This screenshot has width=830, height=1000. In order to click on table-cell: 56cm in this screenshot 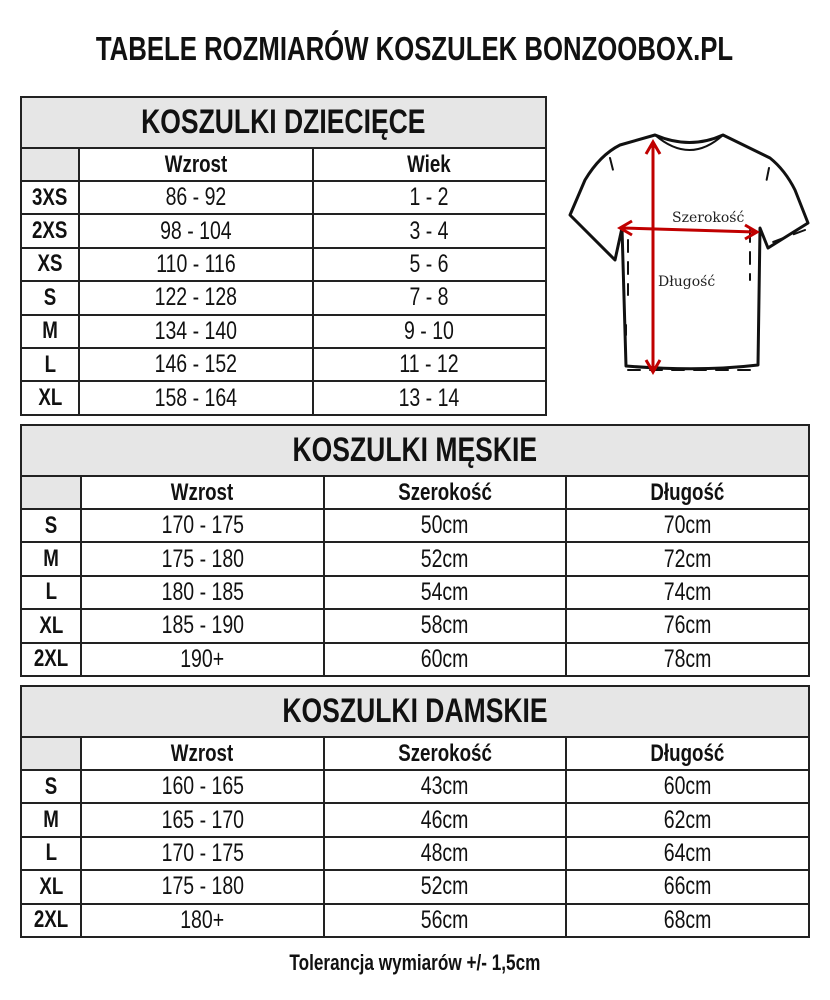, I will do `click(445, 920)`.